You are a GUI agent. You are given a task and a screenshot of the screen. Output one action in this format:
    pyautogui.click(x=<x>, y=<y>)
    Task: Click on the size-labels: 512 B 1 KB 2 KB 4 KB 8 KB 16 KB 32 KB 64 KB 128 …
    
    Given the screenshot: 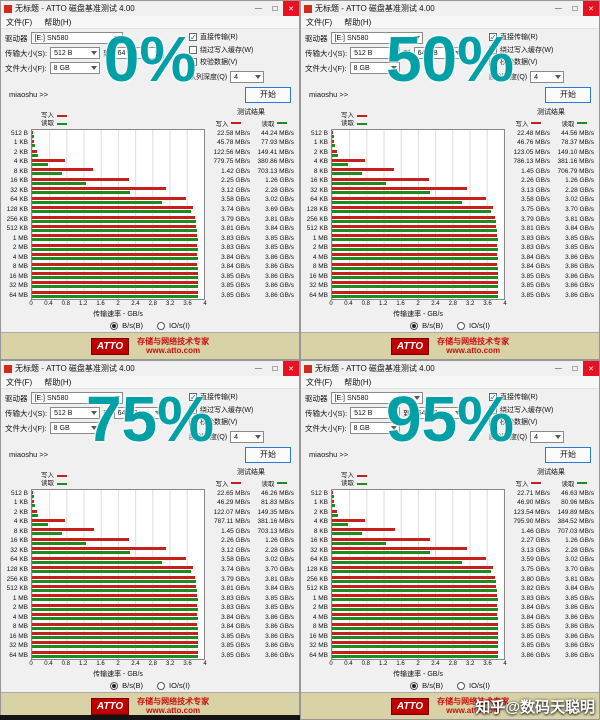 What is the action you would take?
    pyautogui.click(x=317, y=215)
    